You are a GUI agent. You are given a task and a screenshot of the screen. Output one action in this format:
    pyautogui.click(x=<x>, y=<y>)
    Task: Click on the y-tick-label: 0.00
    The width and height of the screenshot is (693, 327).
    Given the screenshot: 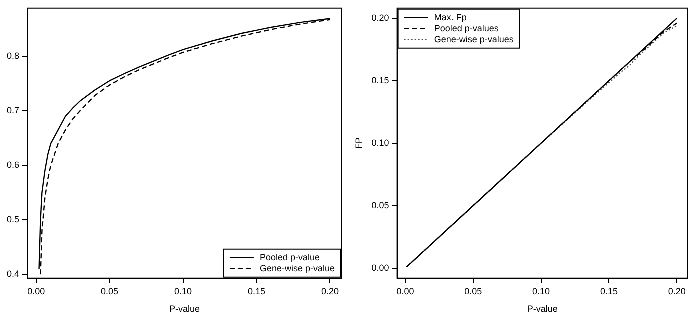 What is the action you would take?
    pyautogui.click(x=381, y=267)
    